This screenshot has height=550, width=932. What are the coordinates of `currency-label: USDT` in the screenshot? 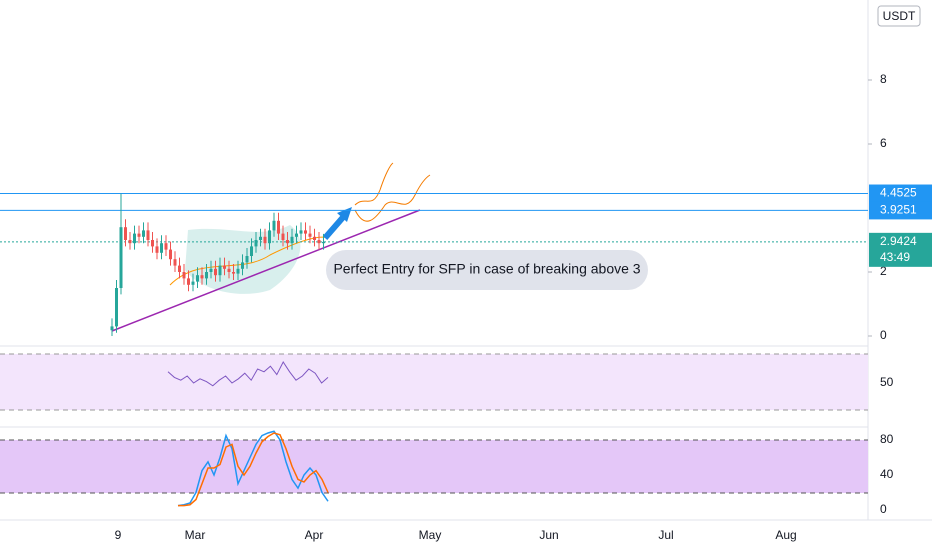 It's located at (899, 16).